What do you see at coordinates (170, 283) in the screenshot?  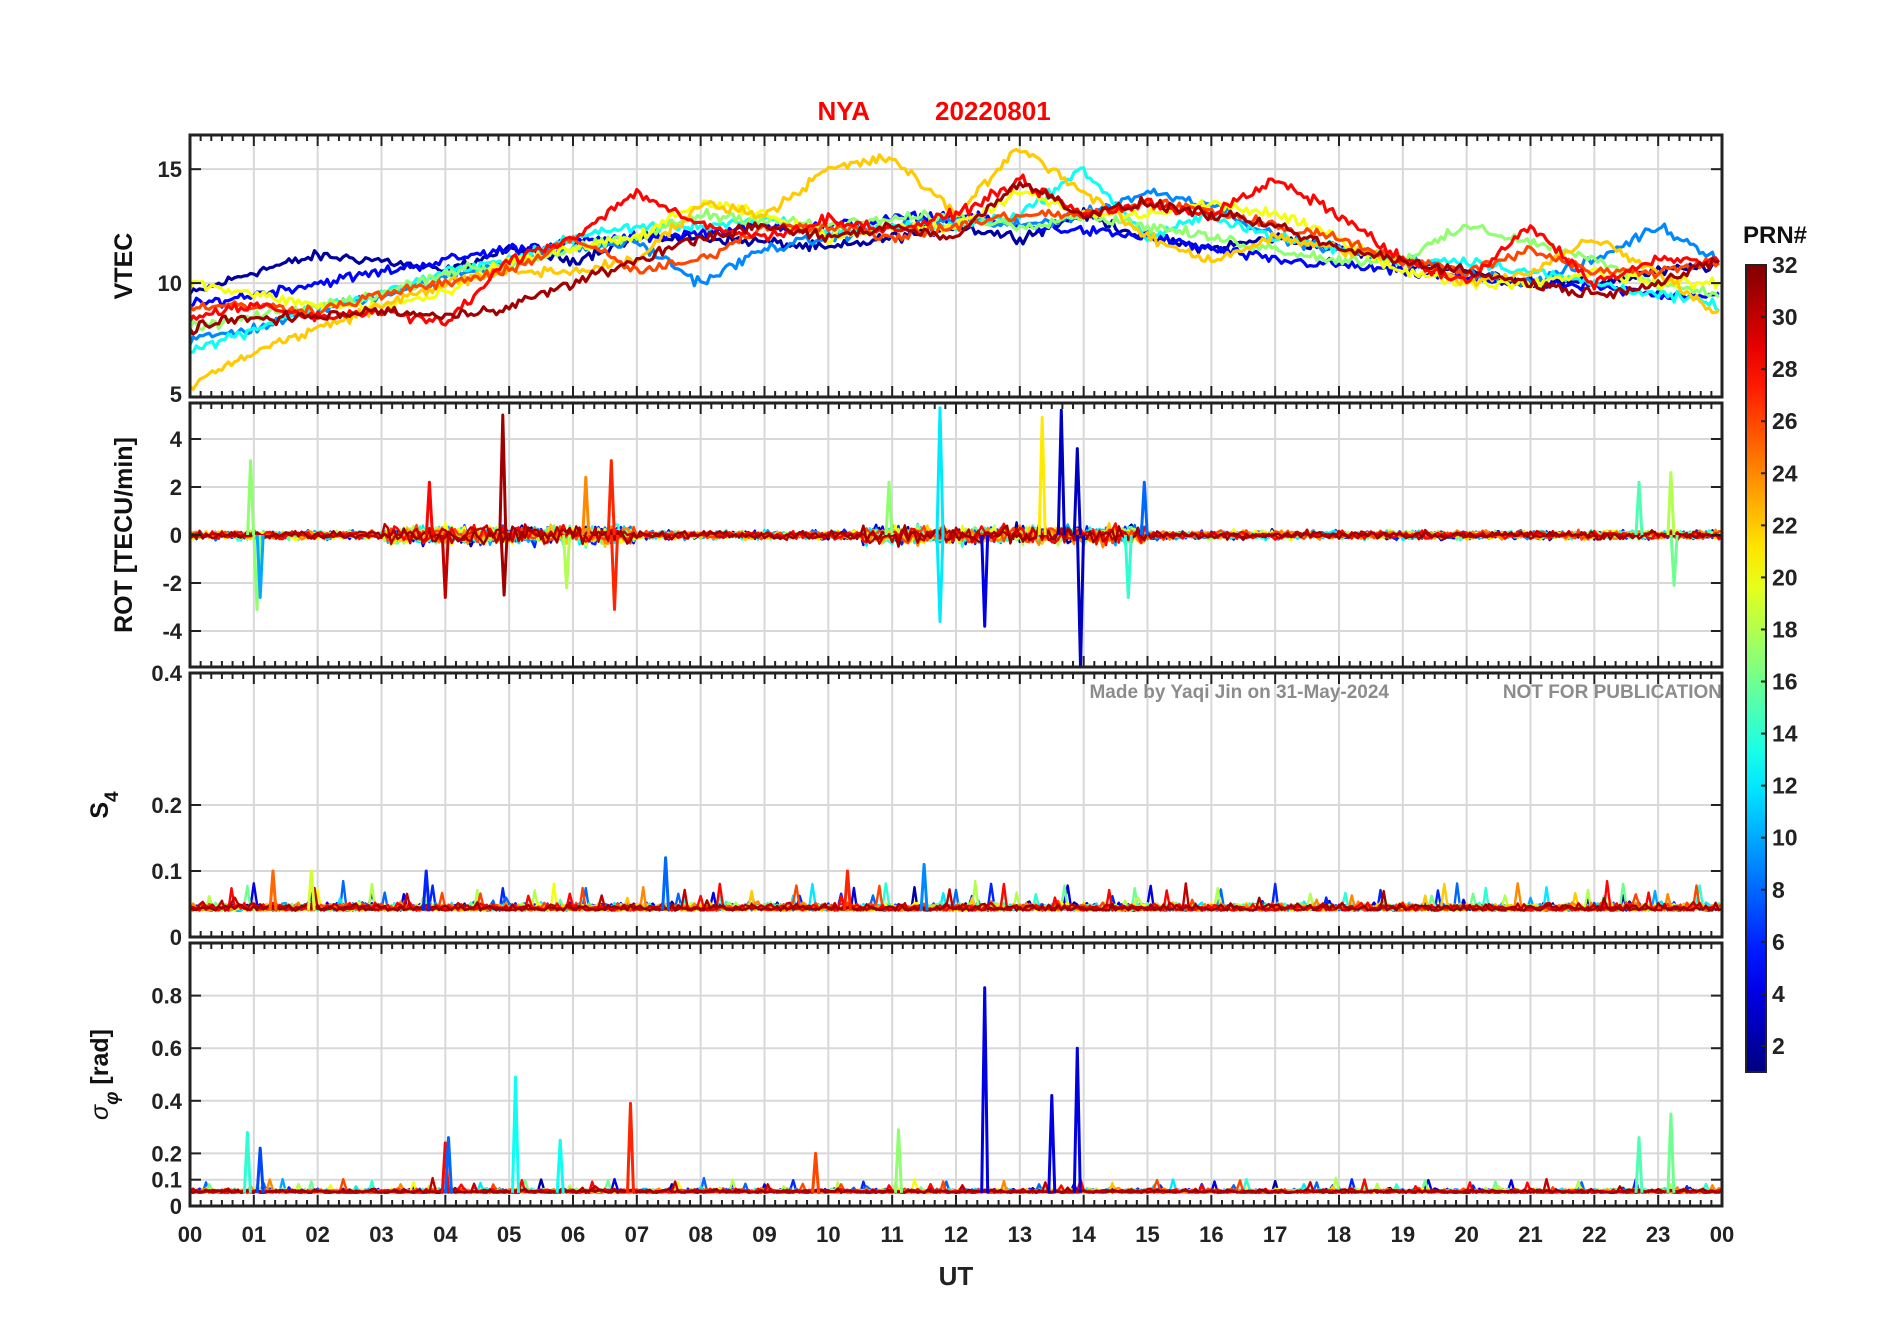 I see `ytick-label-vtec-0: 10` at bounding box center [170, 283].